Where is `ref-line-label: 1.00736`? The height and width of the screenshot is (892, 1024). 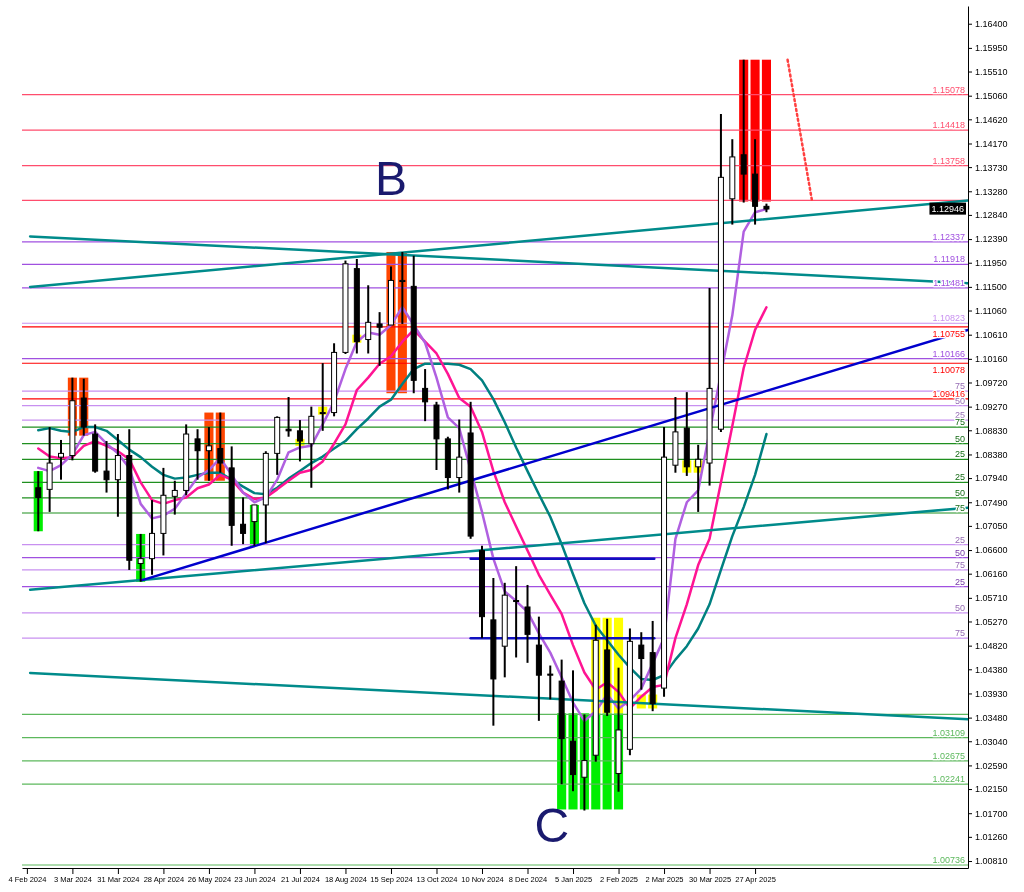
ref-line-label: 1.00736 is located at coordinates (948, 859).